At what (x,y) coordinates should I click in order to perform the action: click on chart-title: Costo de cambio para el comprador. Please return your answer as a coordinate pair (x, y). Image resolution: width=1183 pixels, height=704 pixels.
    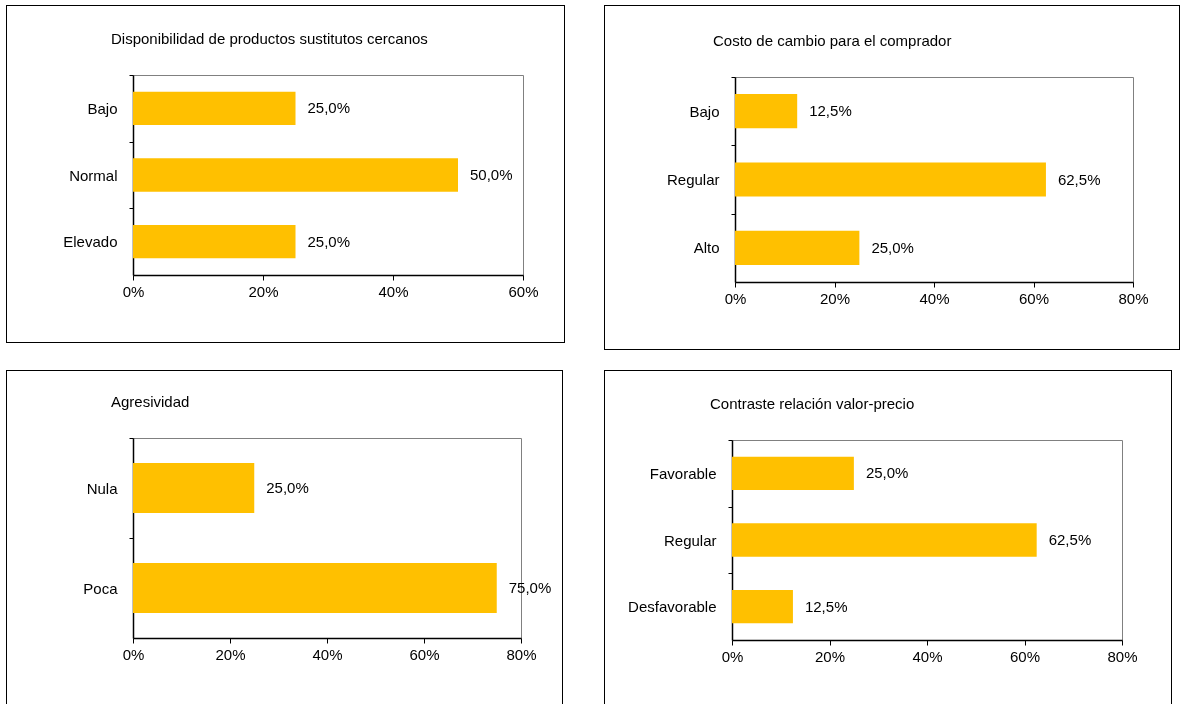
    Looking at the image, I should click on (832, 40).